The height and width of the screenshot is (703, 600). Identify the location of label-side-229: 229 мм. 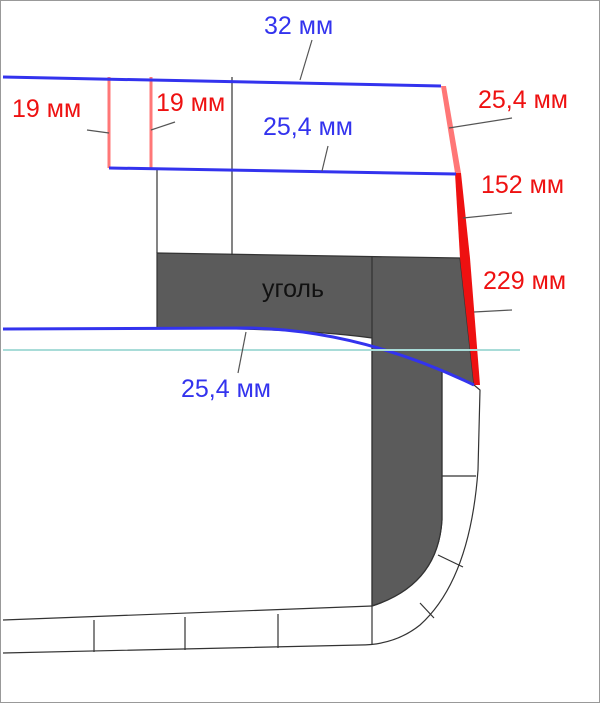
(524, 281).